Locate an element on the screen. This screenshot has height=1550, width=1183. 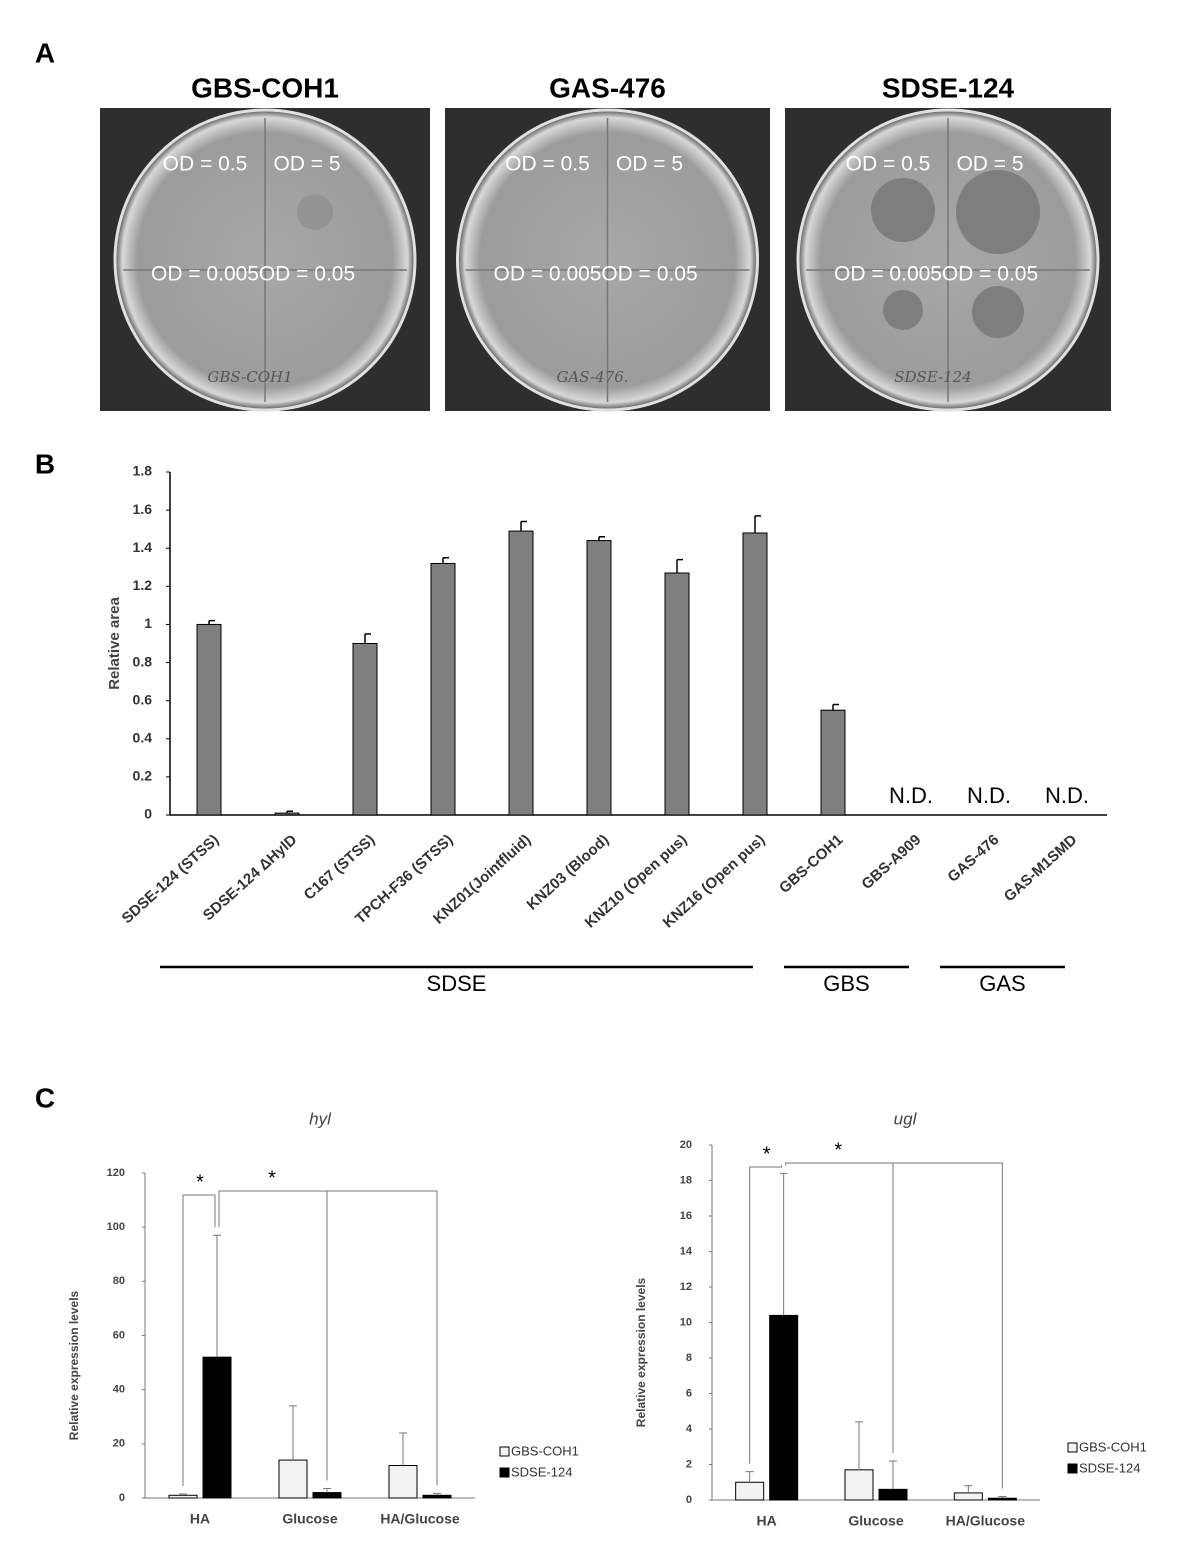
plate-handwriting: GAS-476. is located at coordinates (592, 377).